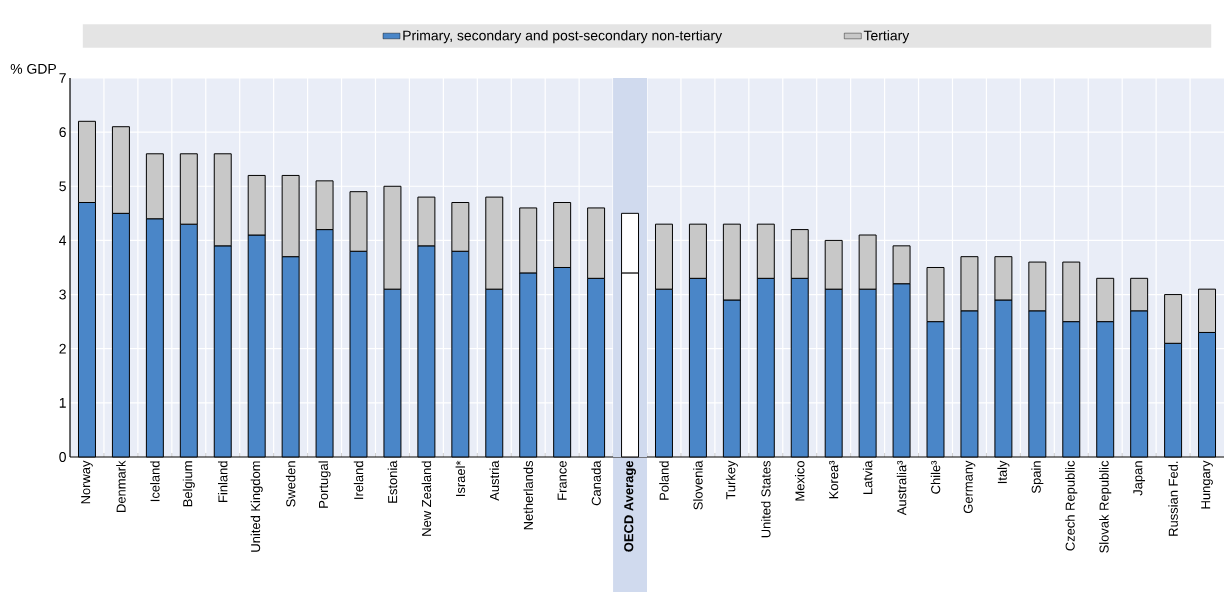 The image size is (1226, 592). What do you see at coordinates (664, 480) in the screenshot?
I see `x-tick-label: Poland` at bounding box center [664, 480].